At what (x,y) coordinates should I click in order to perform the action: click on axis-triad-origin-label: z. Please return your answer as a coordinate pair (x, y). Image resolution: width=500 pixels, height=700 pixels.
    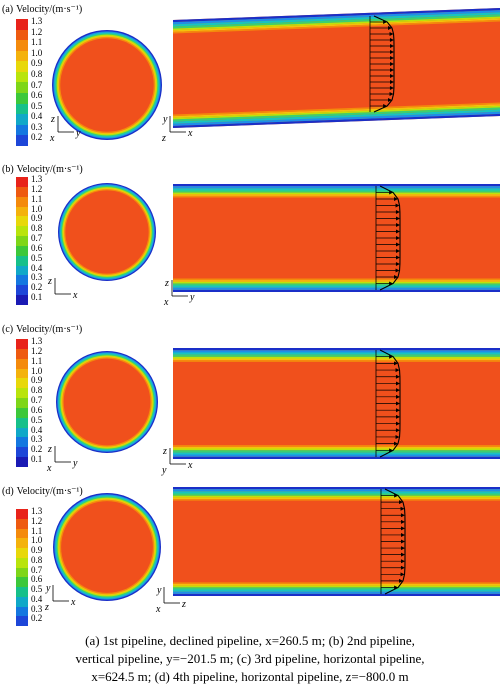
    Looking at the image, I should click on (46, 607).